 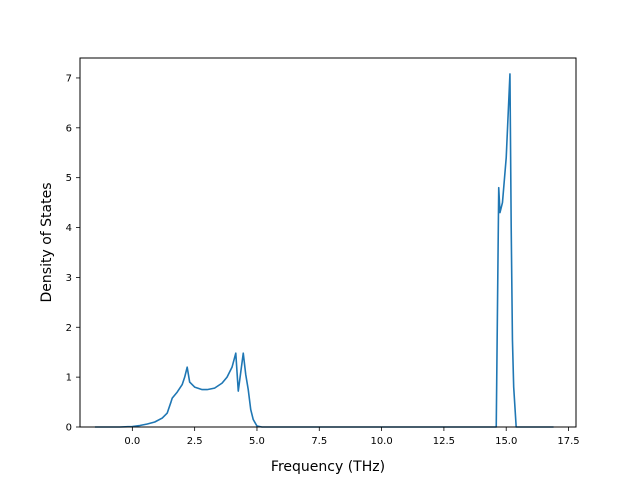 I want to click on x-axis-label: Frequency (THz), so click(x=328, y=467).